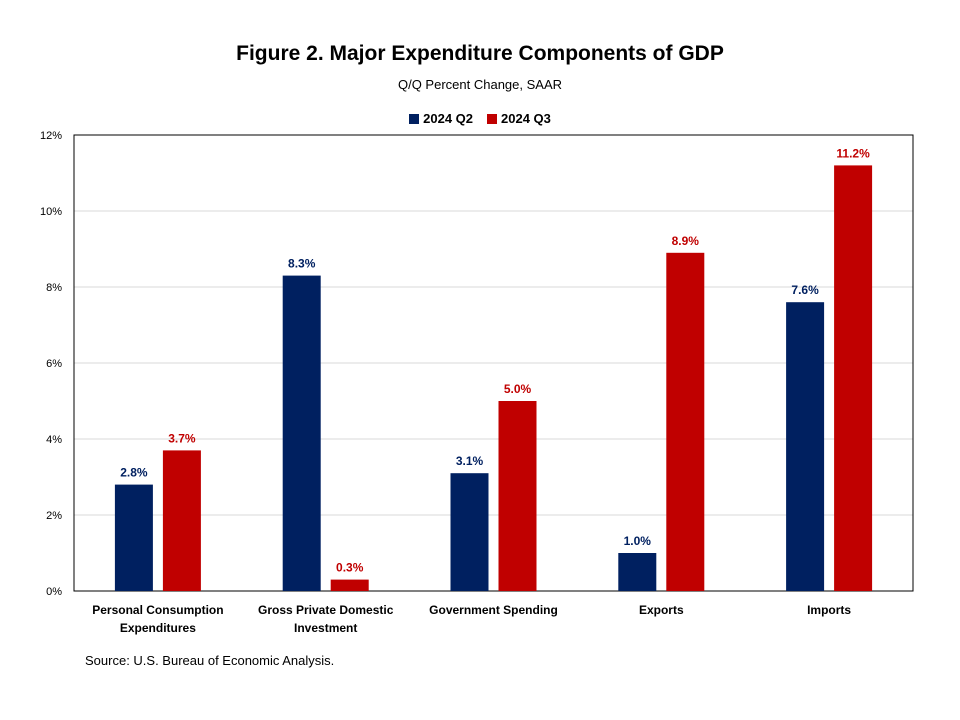  Describe the element at coordinates (638, 541) in the screenshot. I see `data-label: 1.0%` at that location.